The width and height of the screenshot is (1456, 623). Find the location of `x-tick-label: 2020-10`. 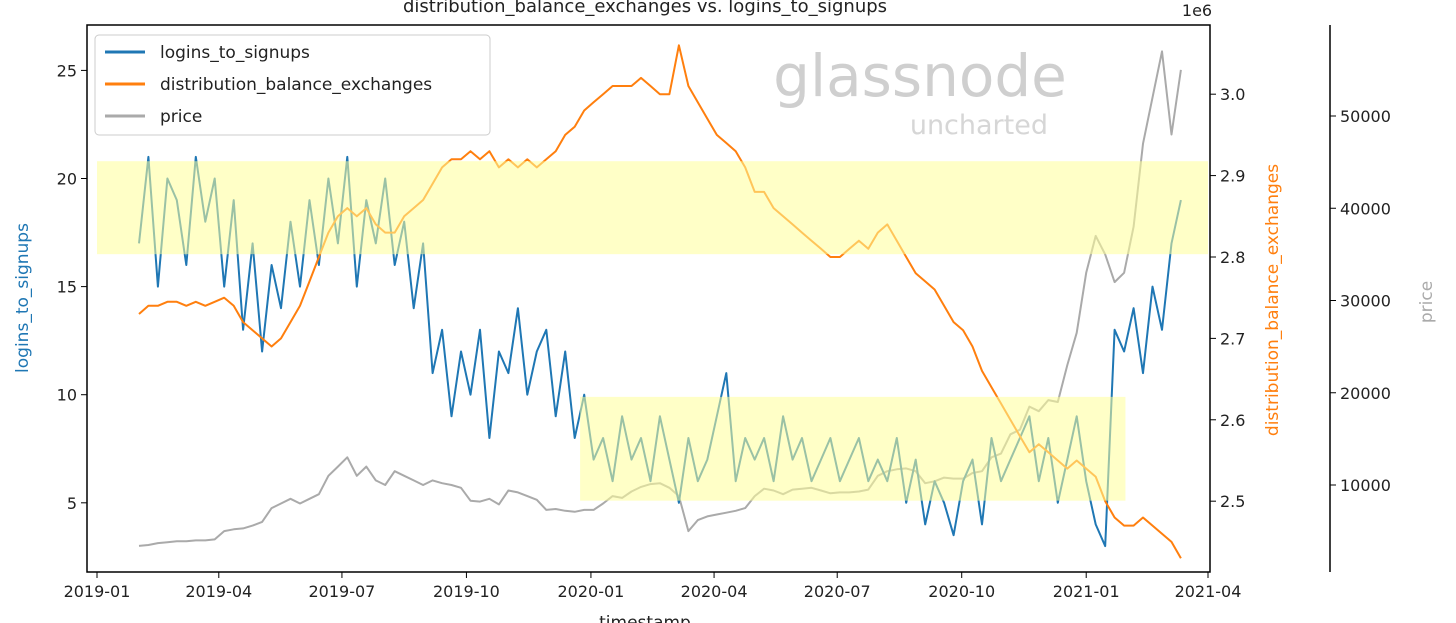

x-tick-label: 2020-10 is located at coordinates (961, 591).